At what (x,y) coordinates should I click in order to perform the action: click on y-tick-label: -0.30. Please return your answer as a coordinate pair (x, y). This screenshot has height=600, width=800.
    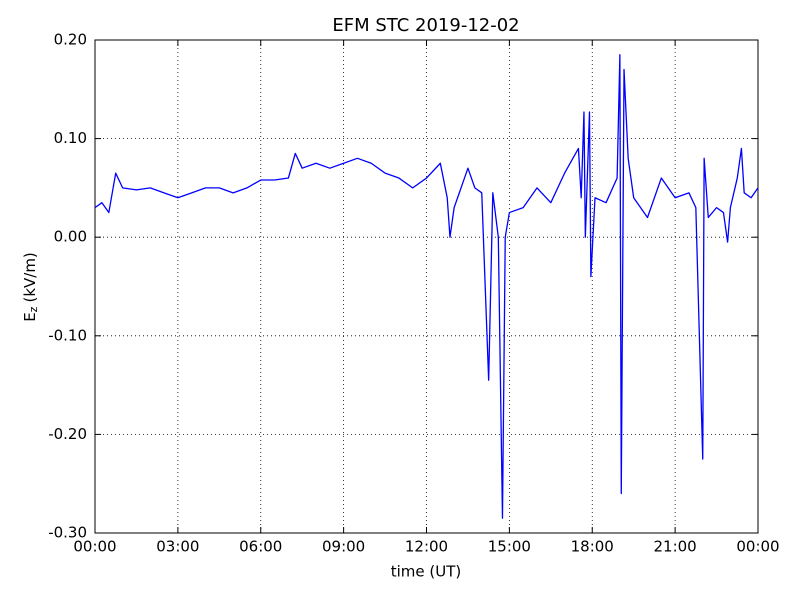
    Looking at the image, I should click on (67, 533).